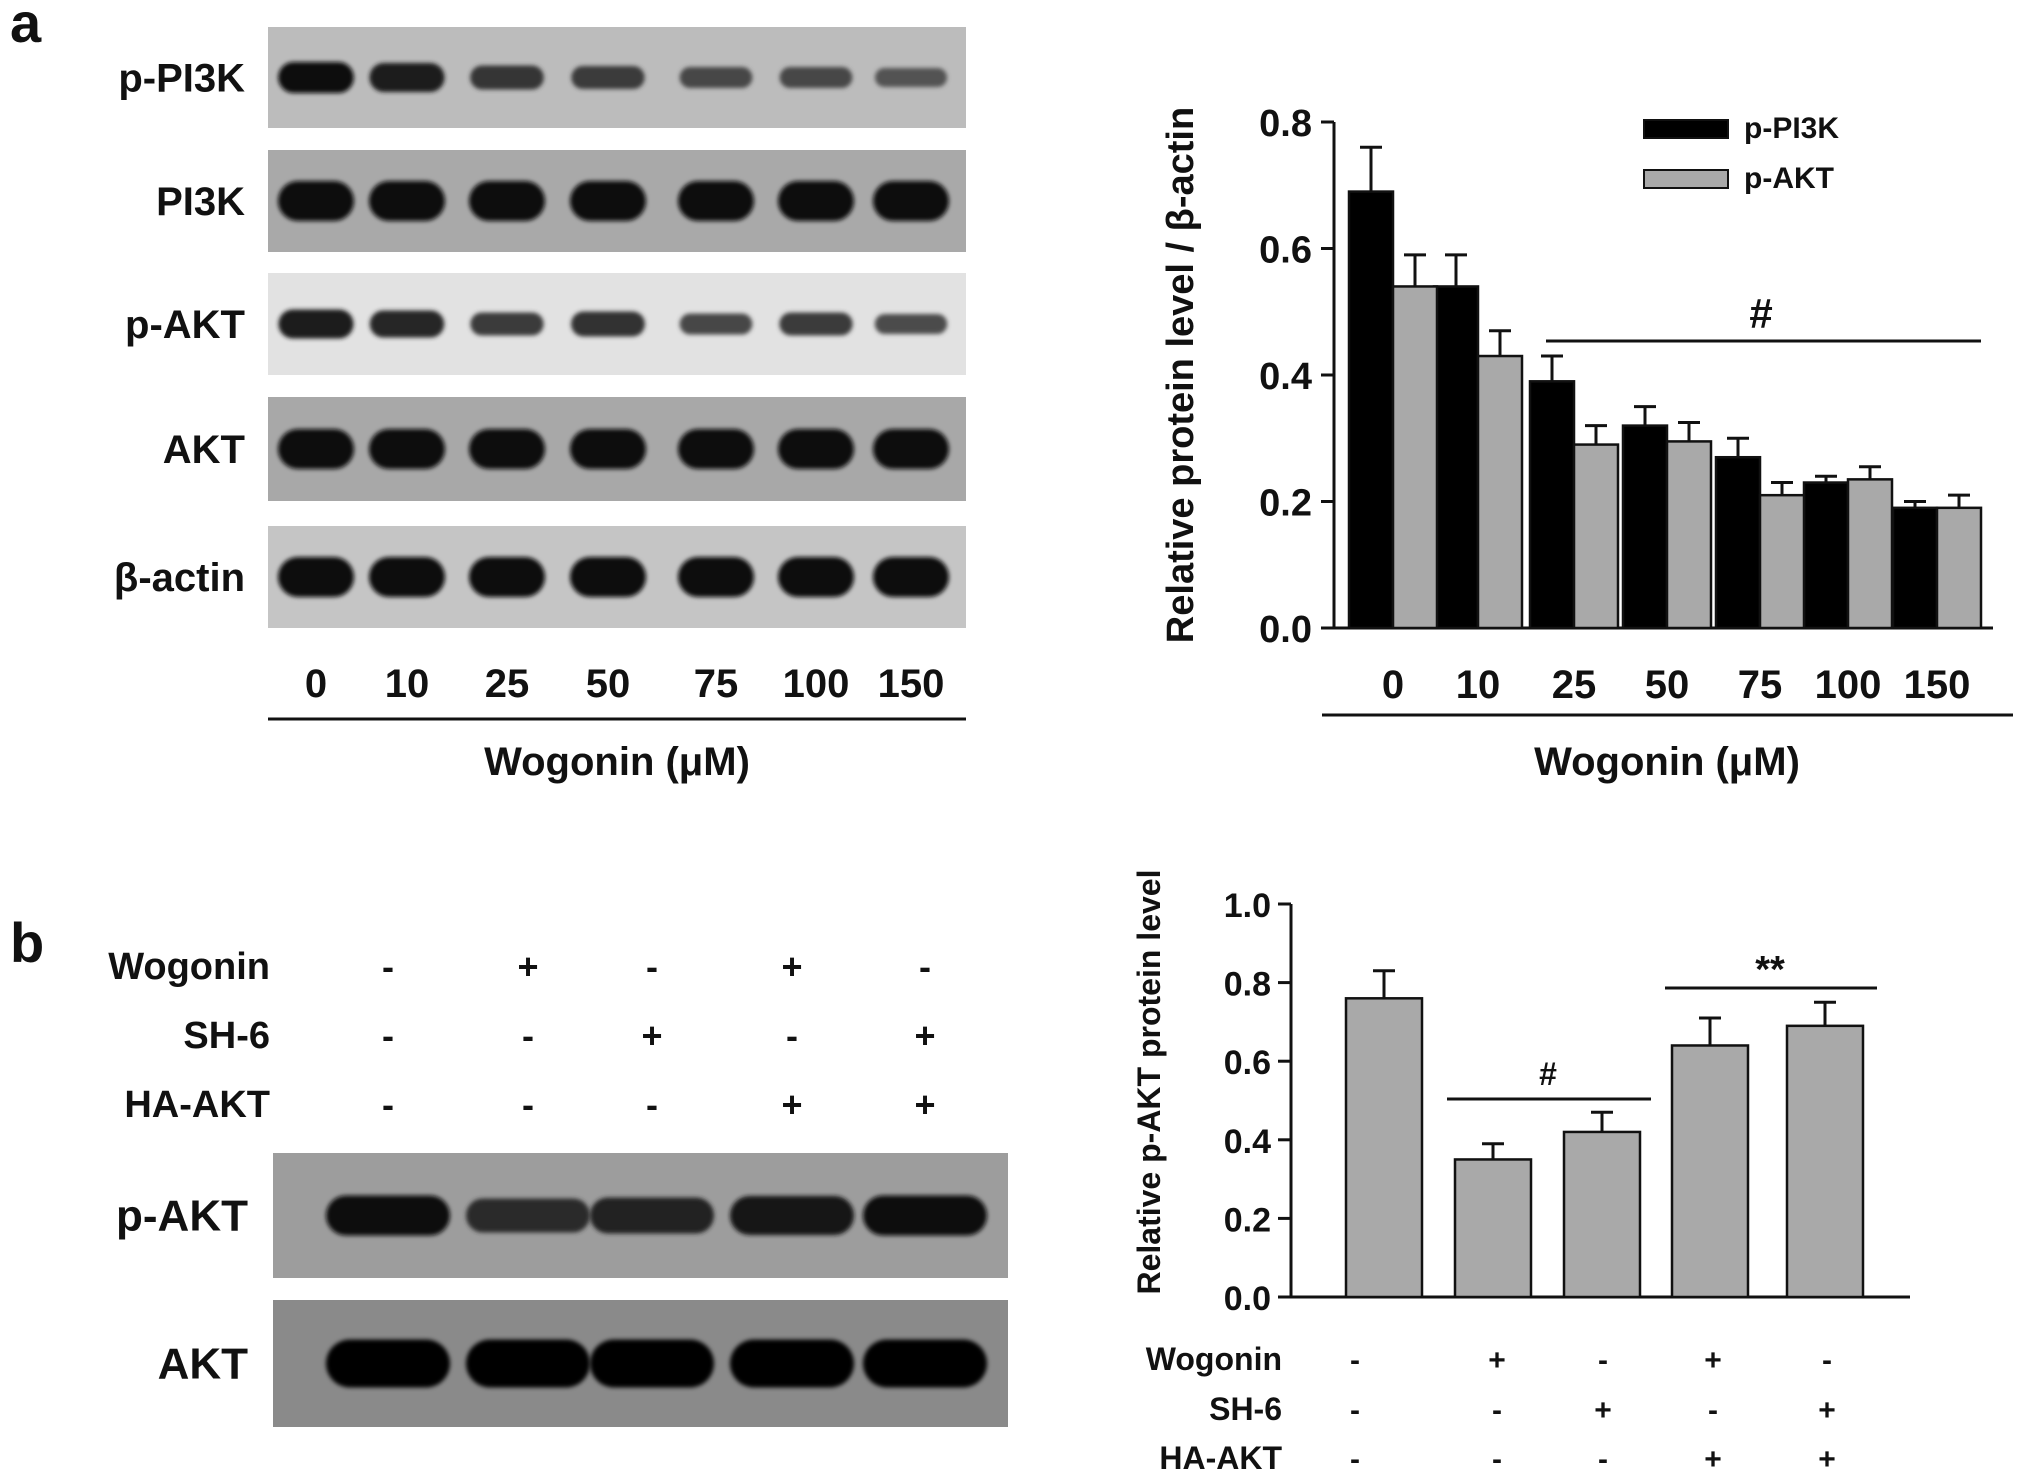  Describe the element at coordinates (1285, 377) in the screenshot. I see `chart-a-ytick-label: 0.4` at that location.